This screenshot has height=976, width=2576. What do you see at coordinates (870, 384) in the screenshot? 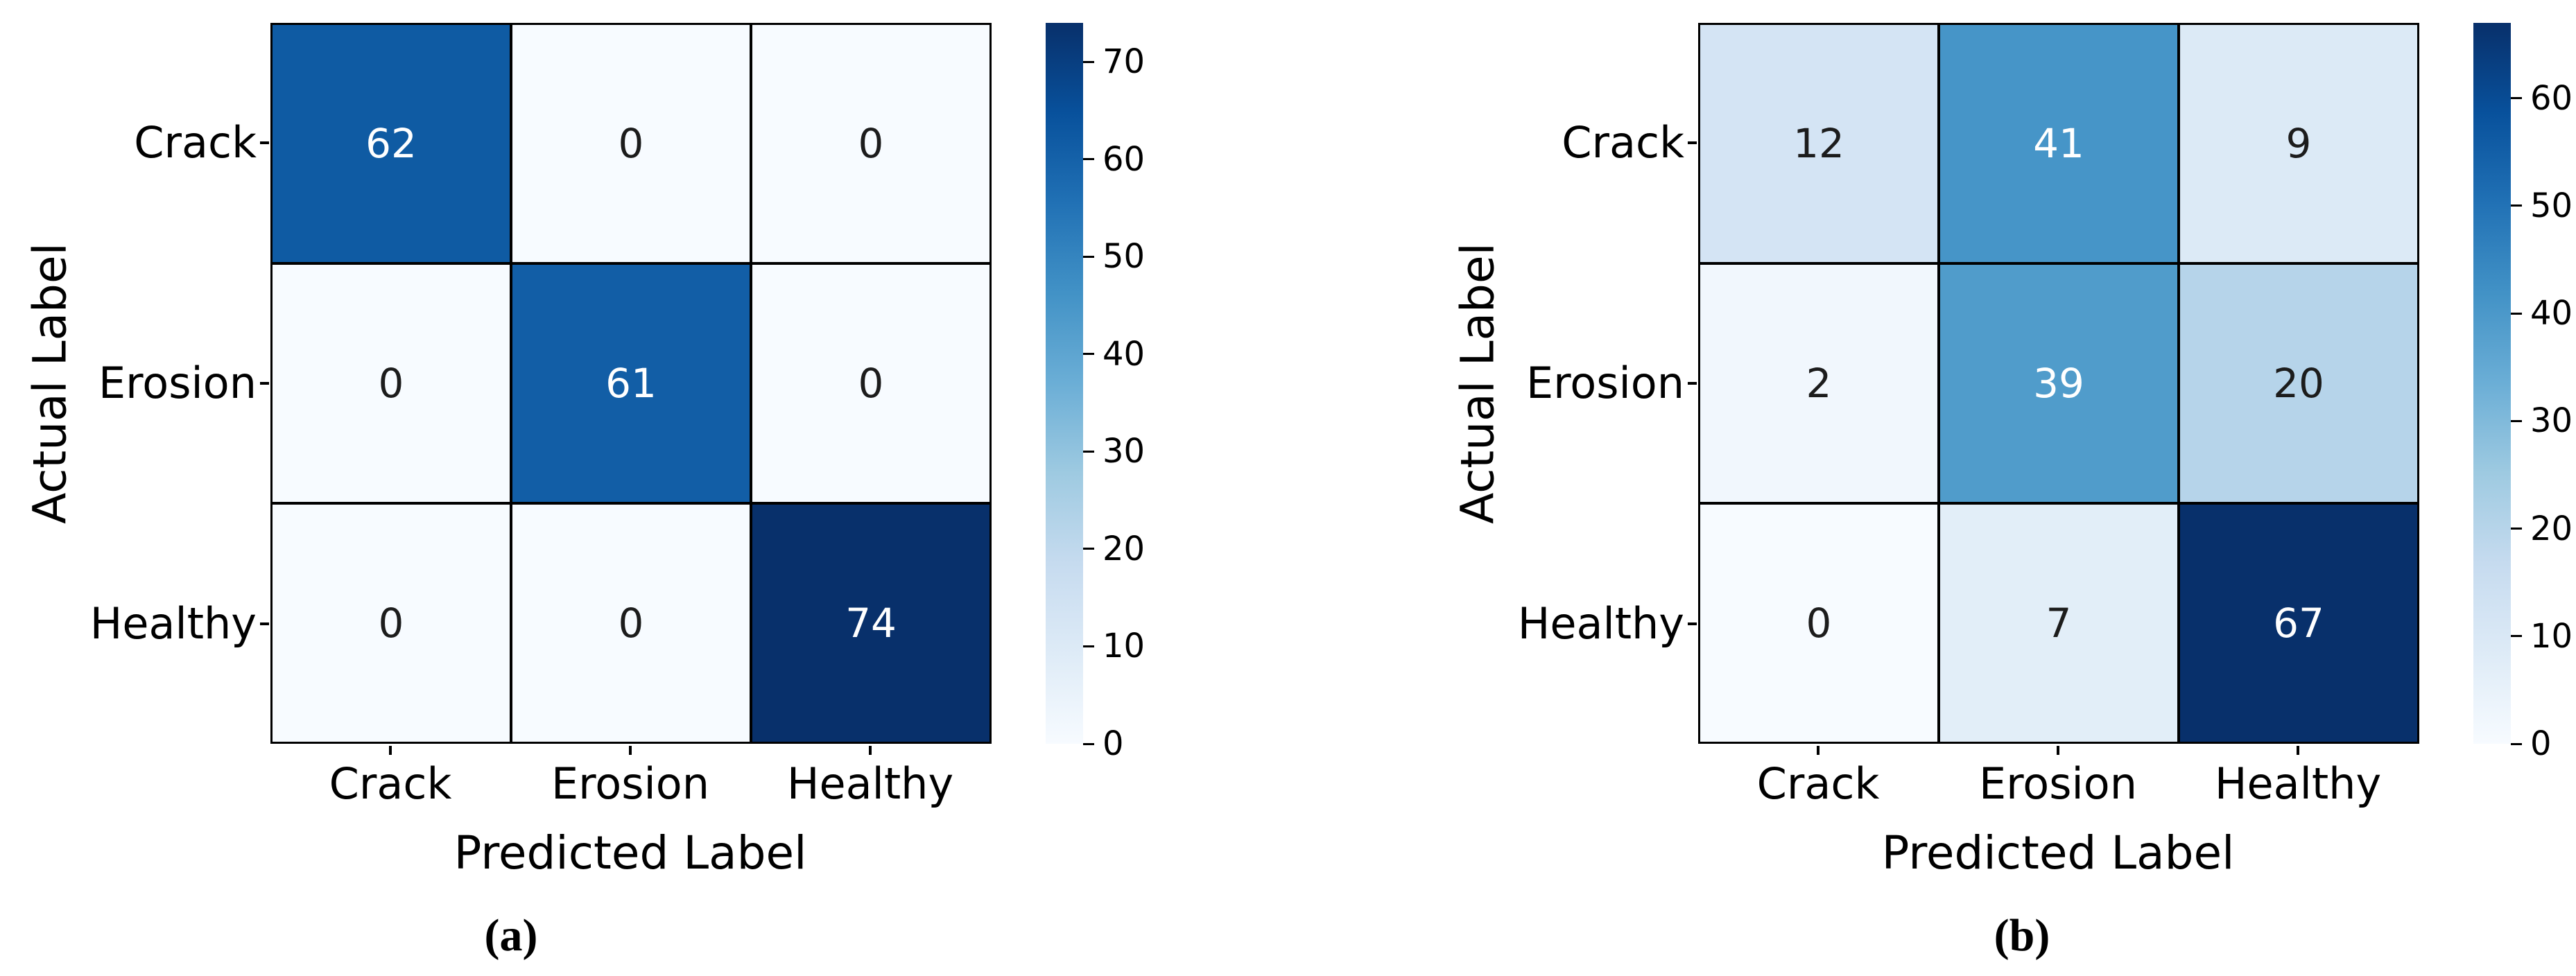
I see `cell-erosion-healthy: 0` at bounding box center [870, 384].